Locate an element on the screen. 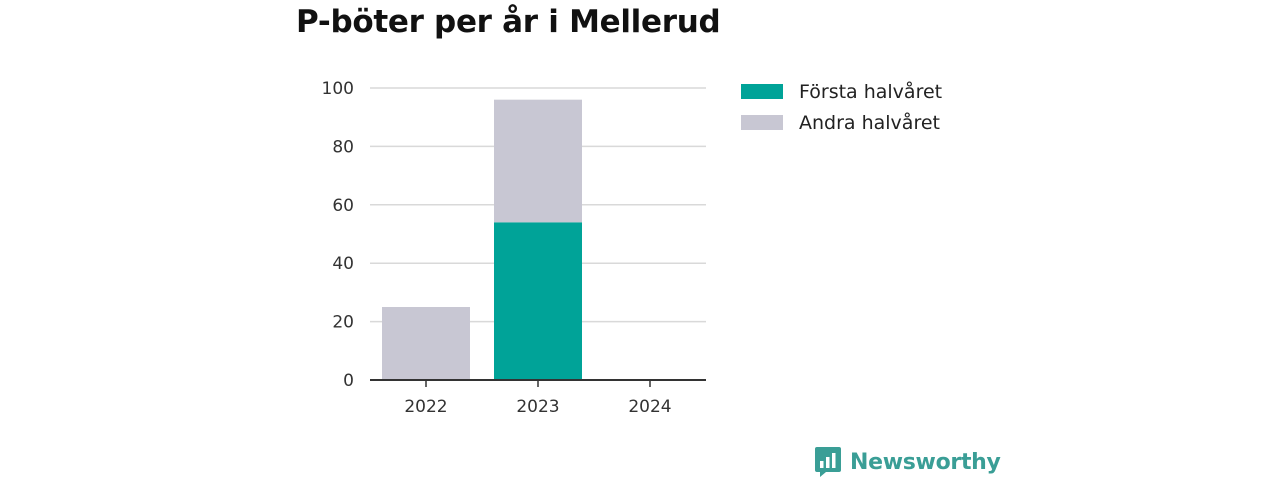 This screenshot has width=1280, height=480. legend: Första halvåret Andra halvåret is located at coordinates (841, 107).